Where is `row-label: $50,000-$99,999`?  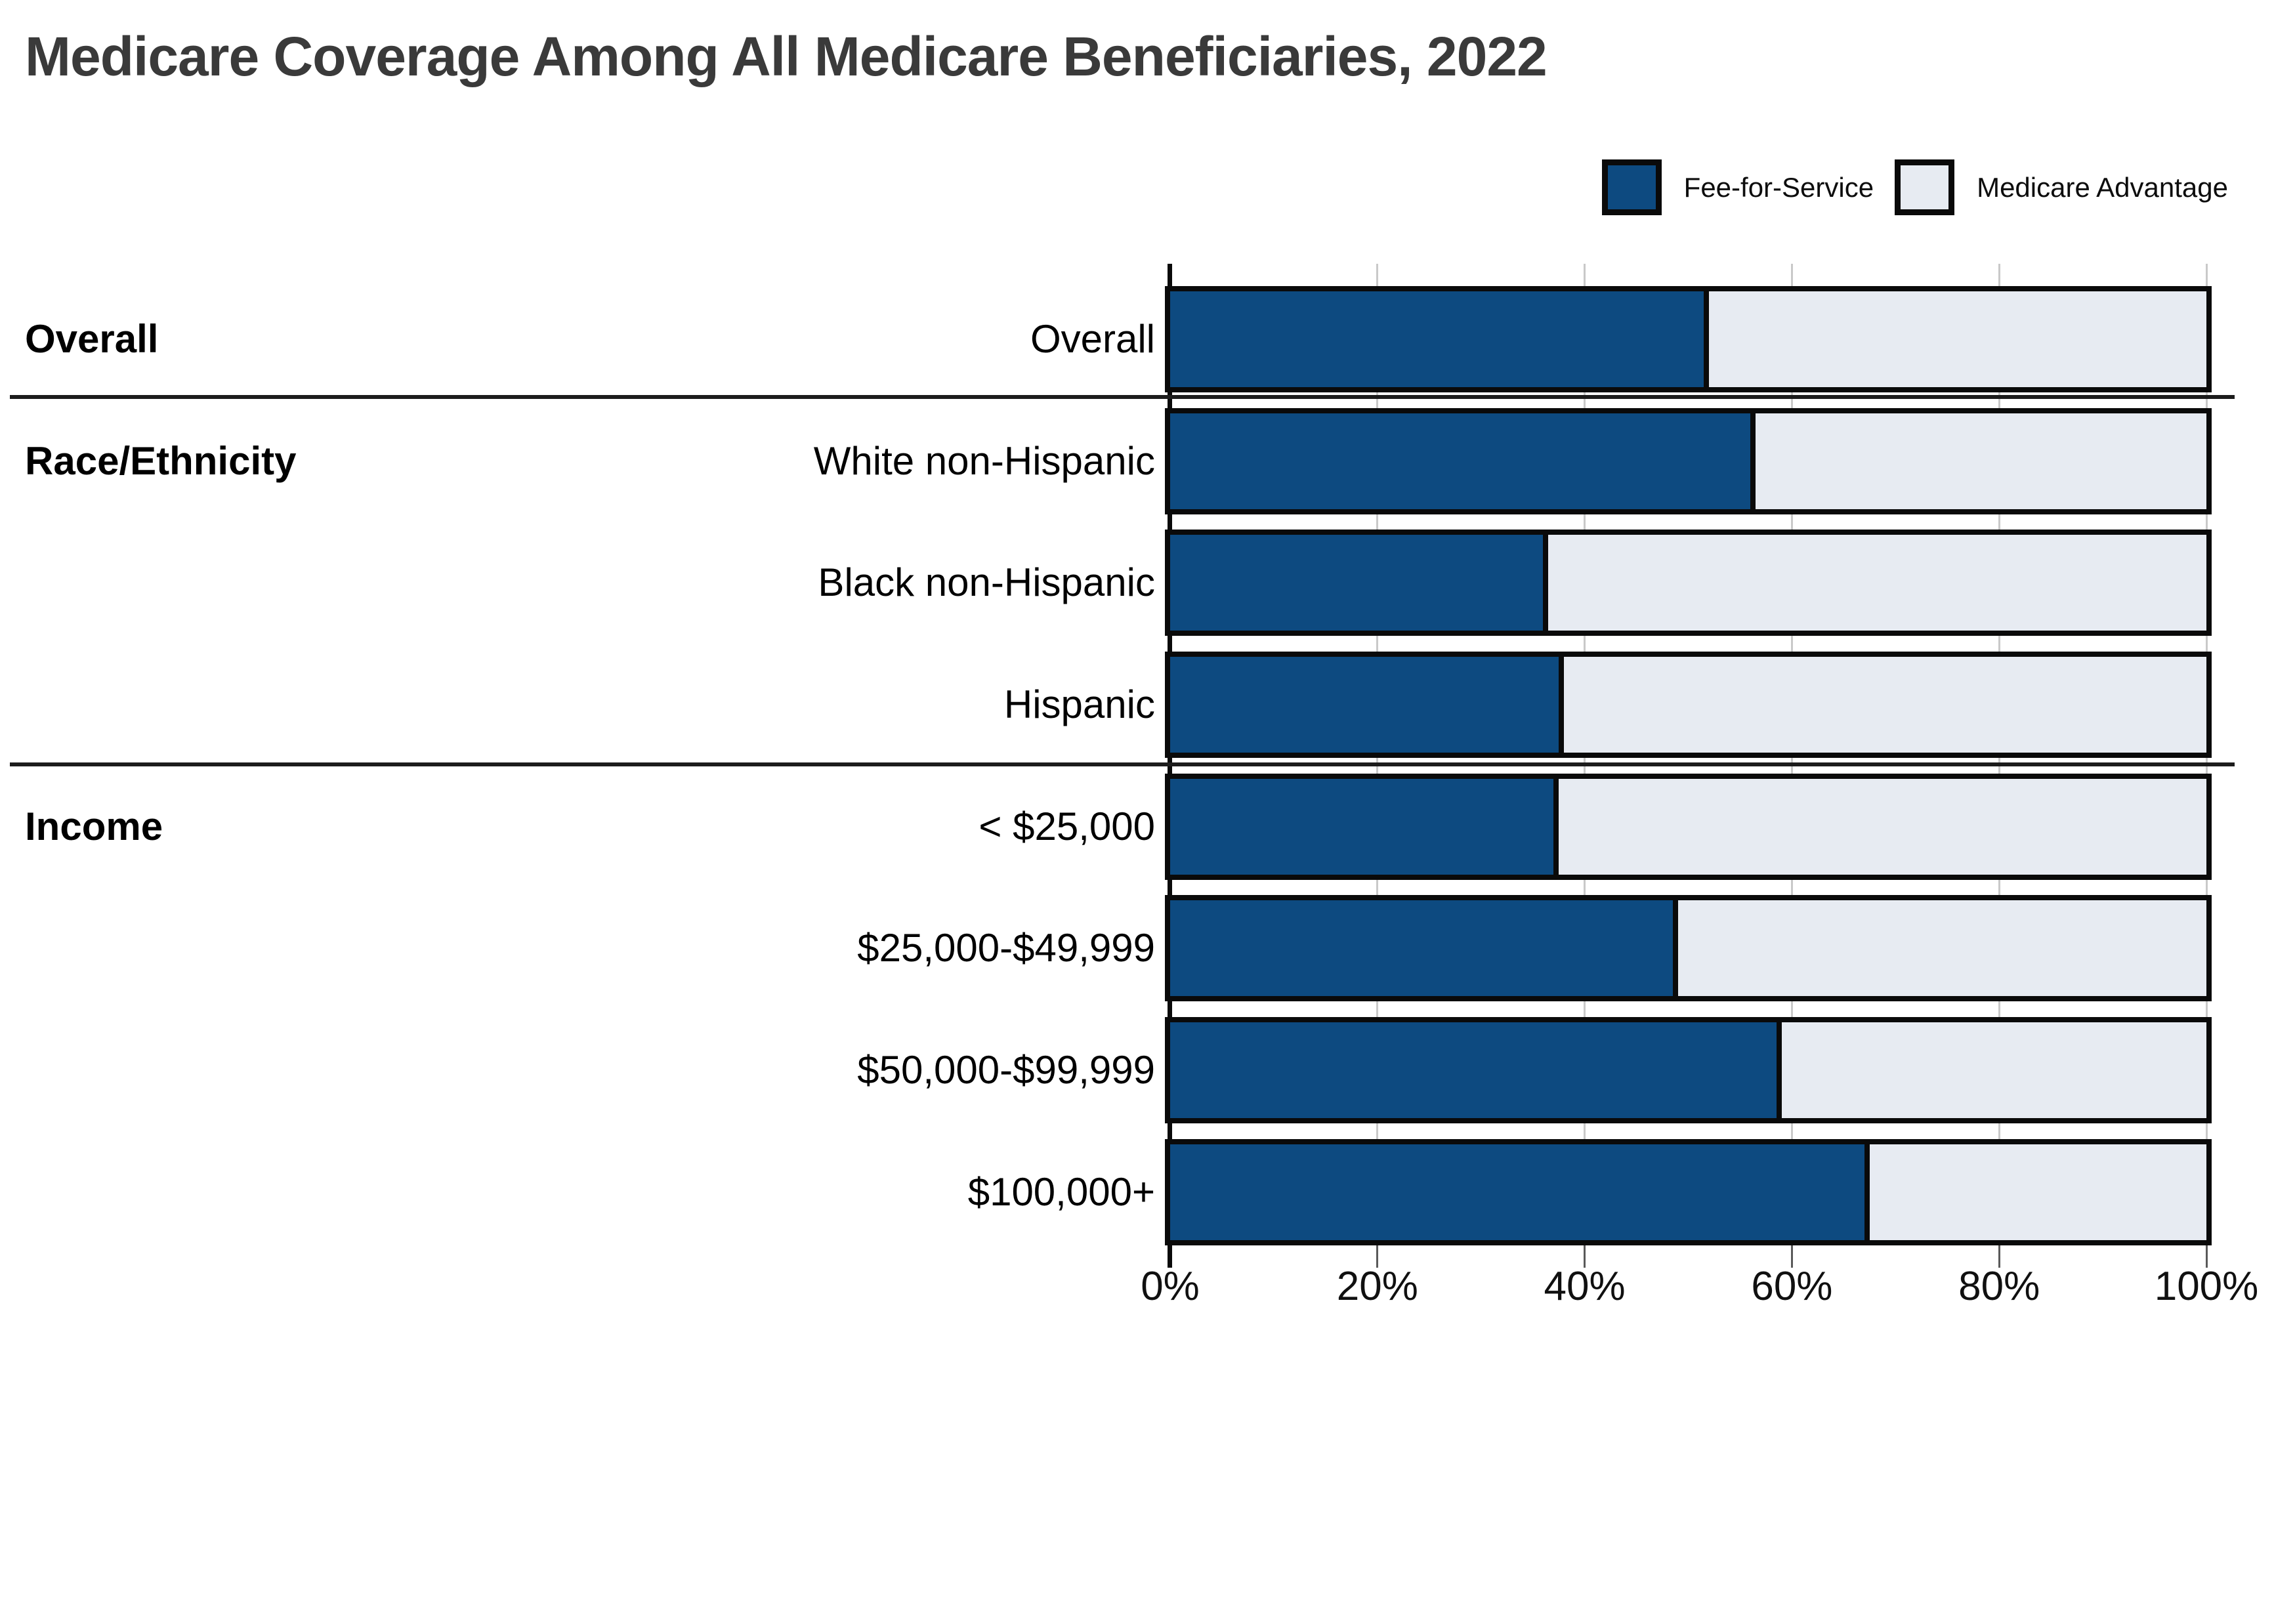
row-label: $50,000-$99,999 is located at coordinates (1006, 1070).